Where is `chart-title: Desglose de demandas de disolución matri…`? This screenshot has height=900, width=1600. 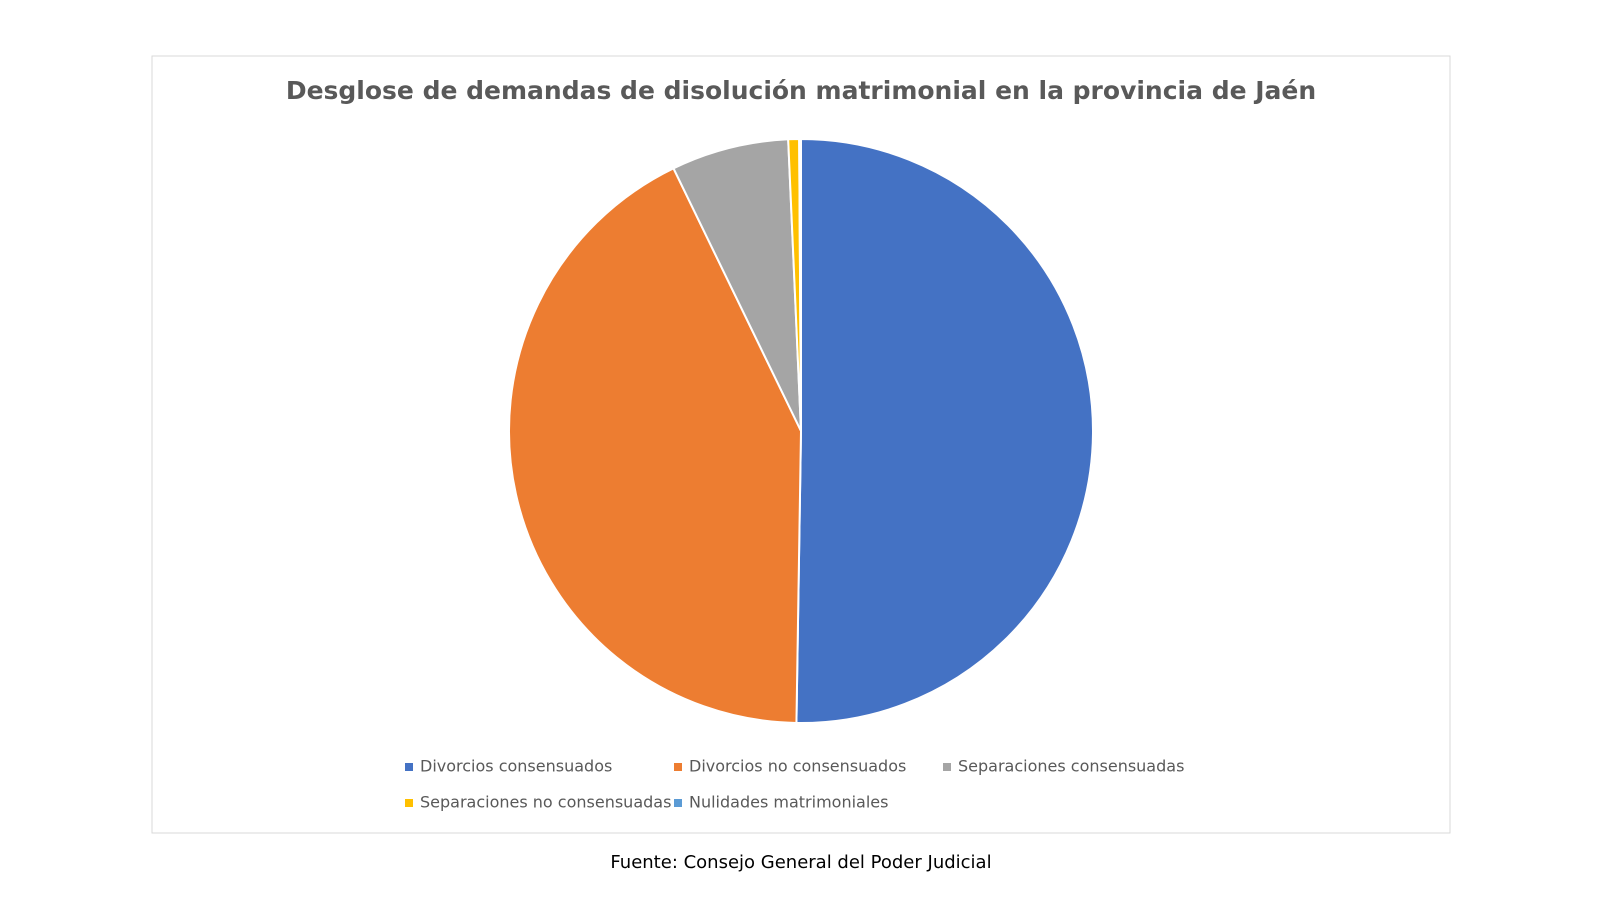
chart-title: Desglose de demandas de disolución matri… is located at coordinates (801, 90).